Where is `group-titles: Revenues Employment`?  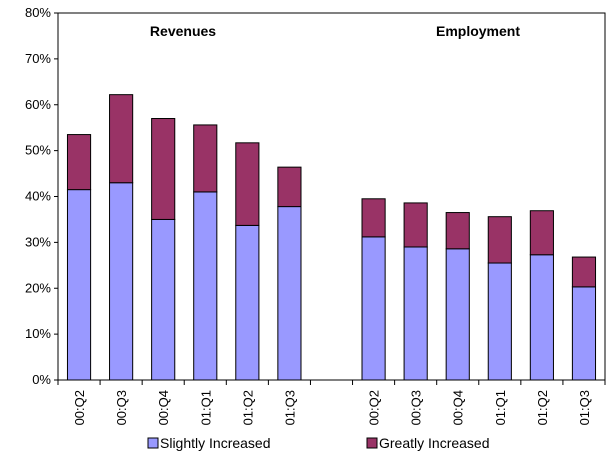 group-titles: Revenues Employment is located at coordinates (335, 31).